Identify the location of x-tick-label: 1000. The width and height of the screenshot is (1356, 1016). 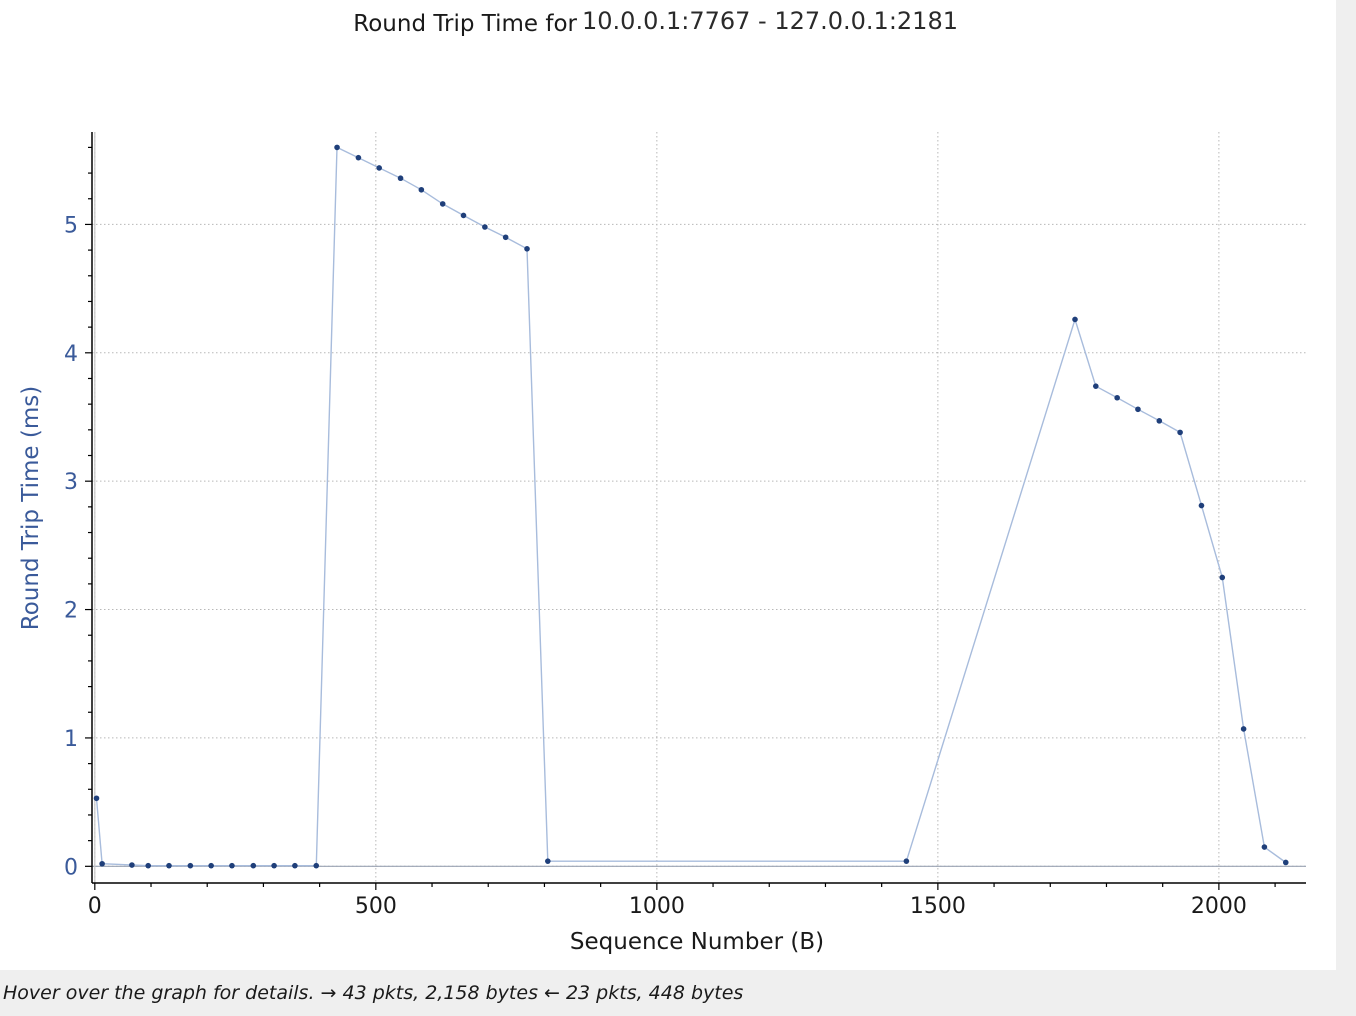
(657, 906).